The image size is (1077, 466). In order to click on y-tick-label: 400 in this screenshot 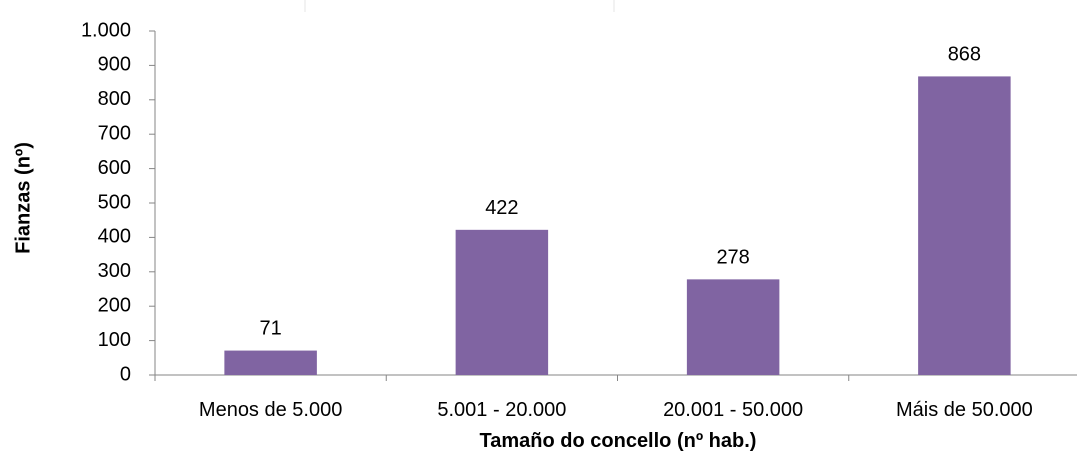, I will do `click(114, 237)`.